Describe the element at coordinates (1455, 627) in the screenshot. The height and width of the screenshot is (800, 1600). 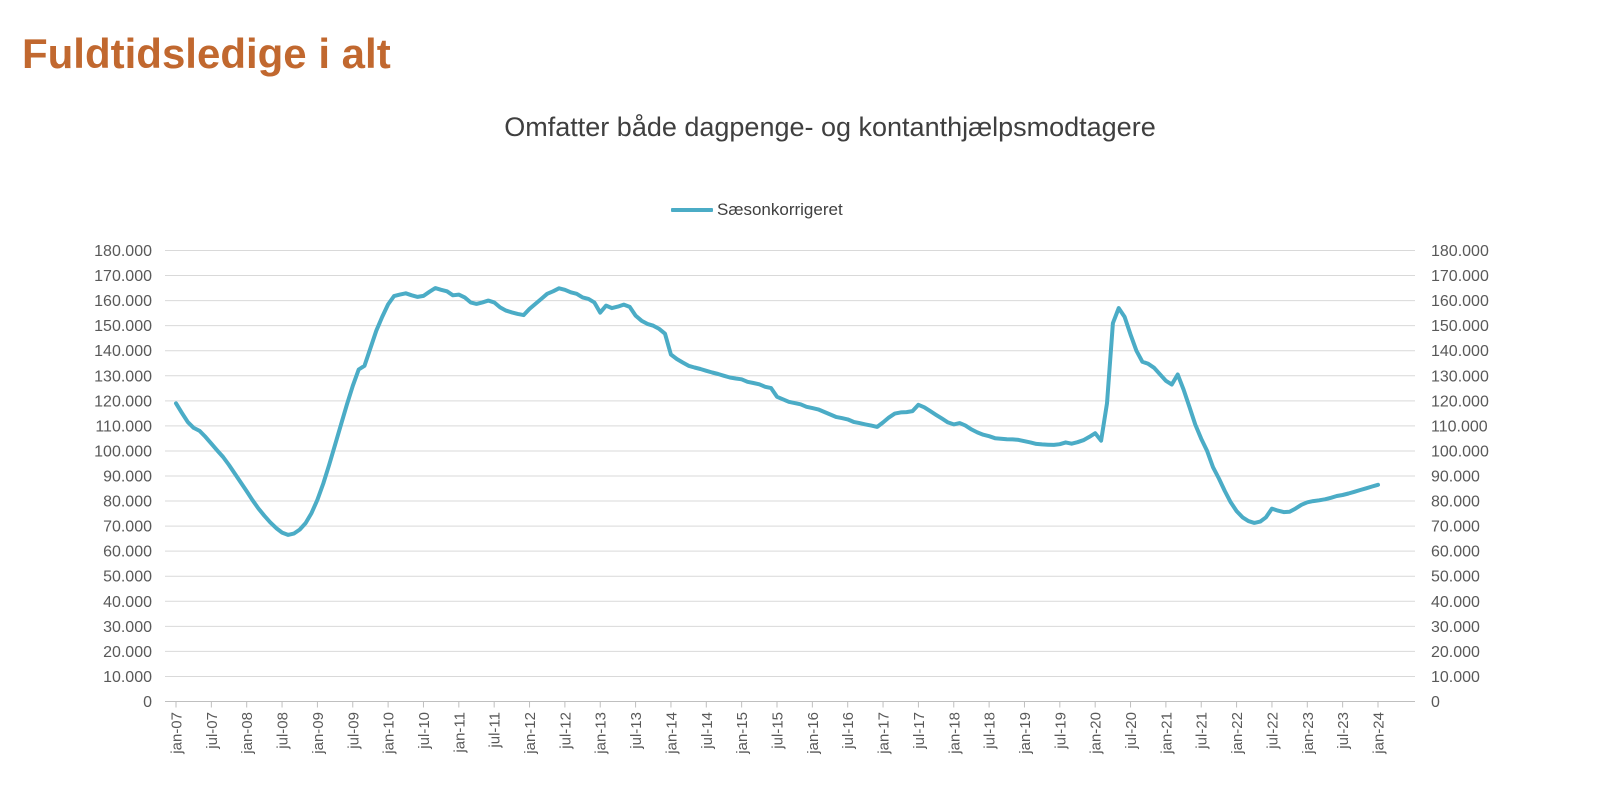
I see `y-axis-label-right: 30.000` at that location.